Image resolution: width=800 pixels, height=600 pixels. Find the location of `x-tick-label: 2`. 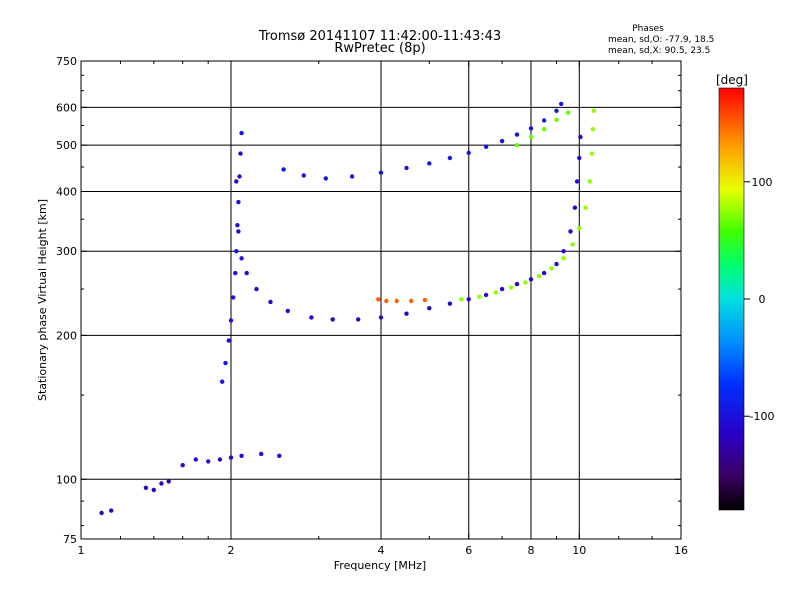

x-tick-label: 2 is located at coordinates (231, 550).